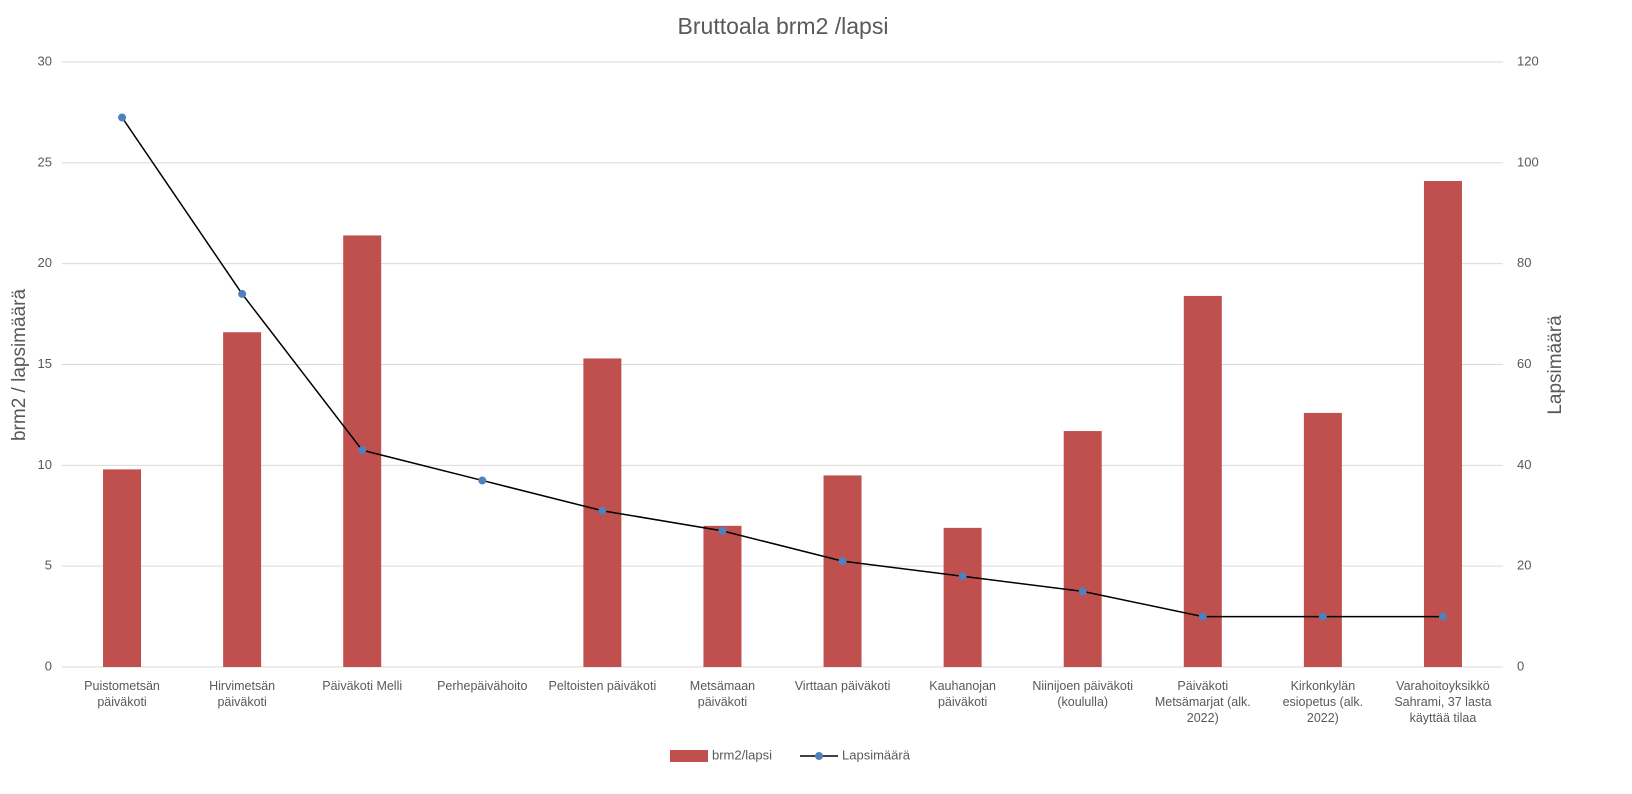 The image size is (1632, 794). I want to click on y-tick-label: 0, so click(48, 665).